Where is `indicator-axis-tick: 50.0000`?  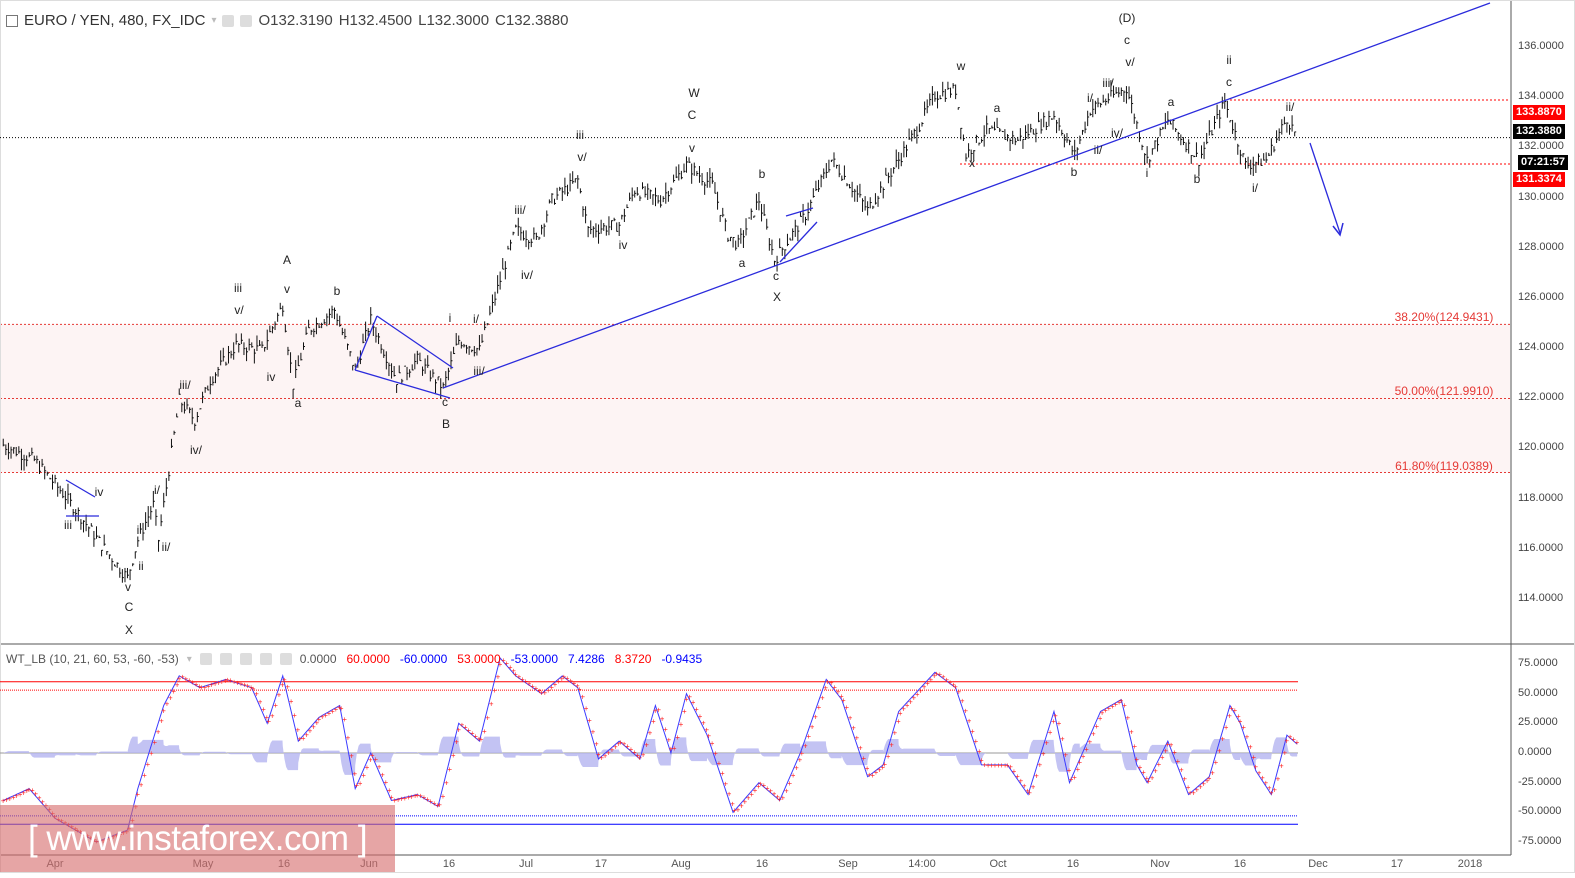
indicator-axis-tick: 50.0000 is located at coordinates (1538, 692).